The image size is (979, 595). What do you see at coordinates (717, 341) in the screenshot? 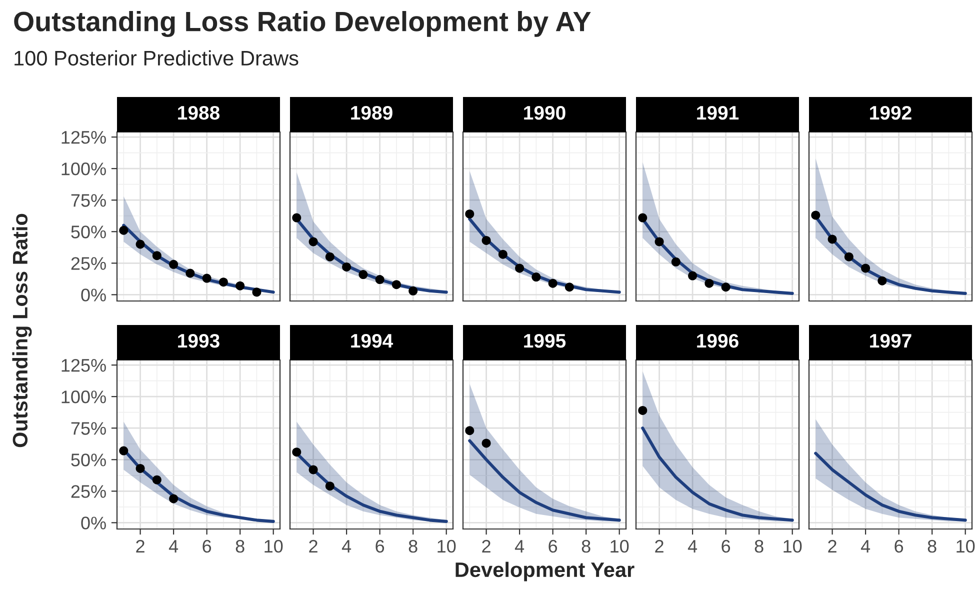
I see `chart-title: 1996` at bounding box center [717, 341].